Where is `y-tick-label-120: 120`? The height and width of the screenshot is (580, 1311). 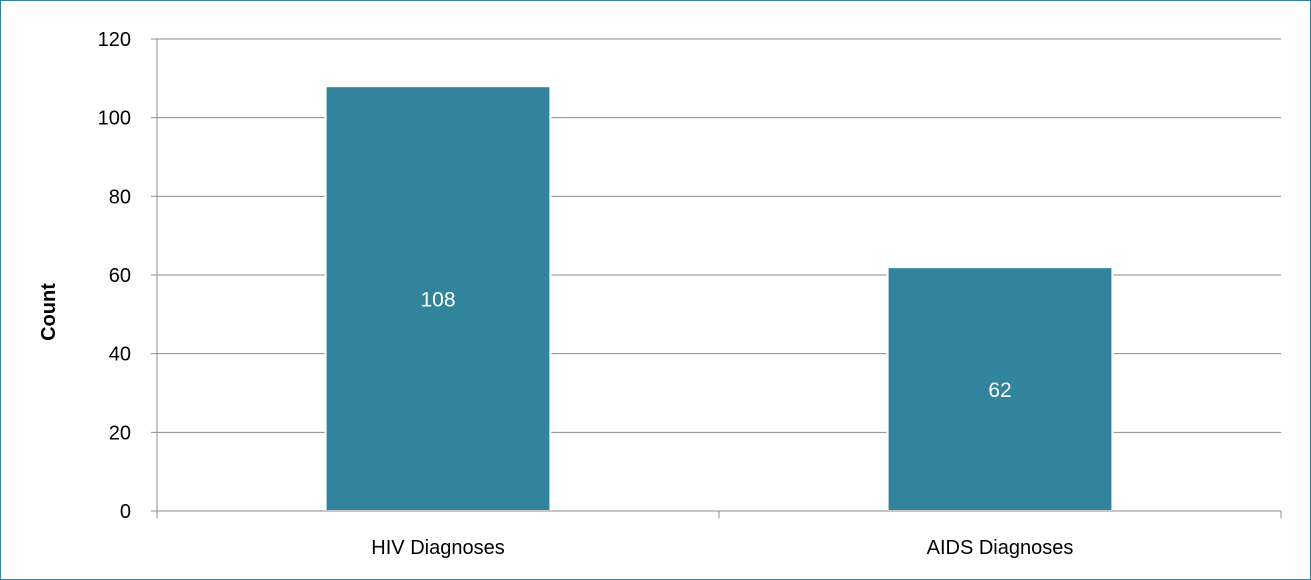 y-tick-label-120: 120 is located at coordinates (114, 40).